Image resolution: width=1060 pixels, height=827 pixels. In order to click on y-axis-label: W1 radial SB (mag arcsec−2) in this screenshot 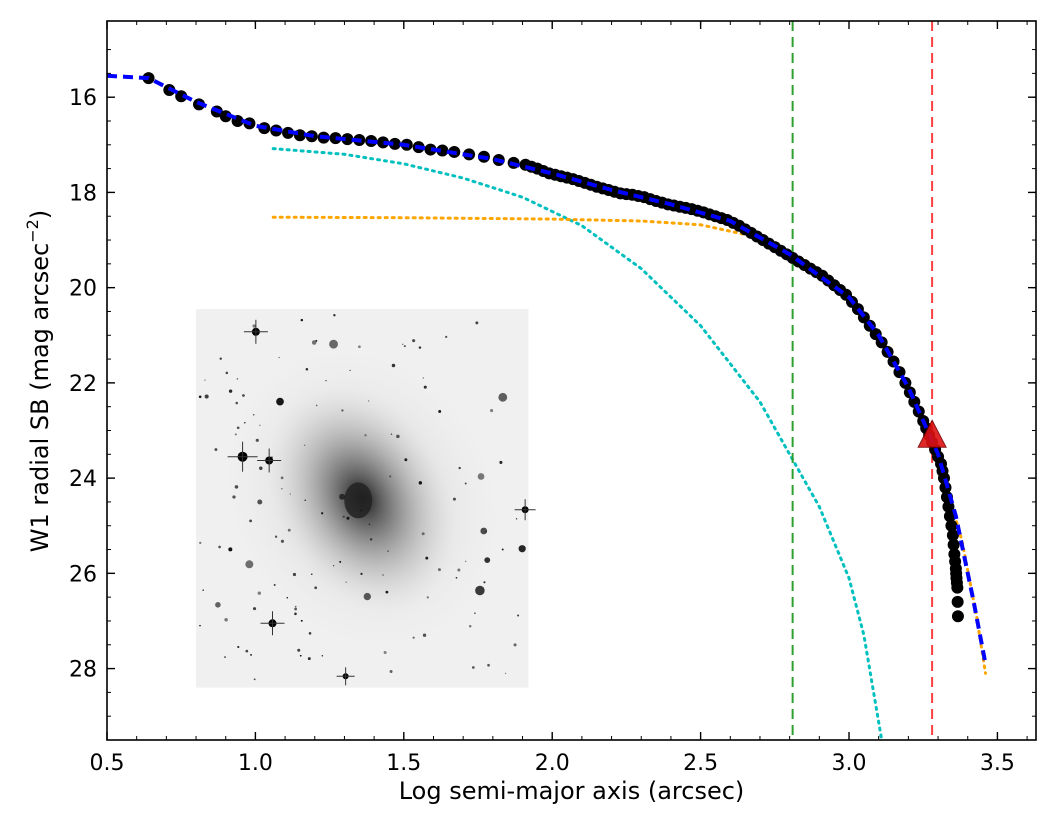, I will do `click(38, 381)`.